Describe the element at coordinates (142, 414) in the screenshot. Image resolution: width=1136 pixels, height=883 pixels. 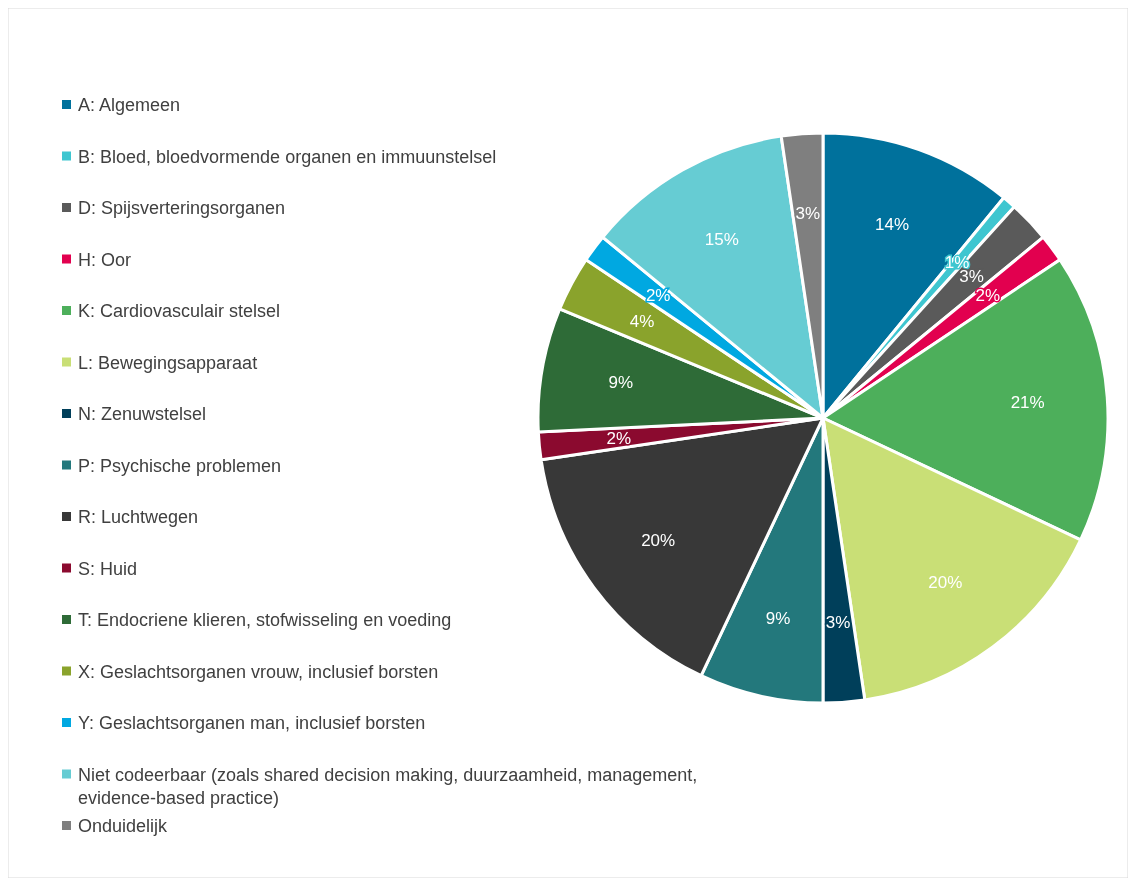
I see `legend-label: N: Zenuwstelsel` at that location.